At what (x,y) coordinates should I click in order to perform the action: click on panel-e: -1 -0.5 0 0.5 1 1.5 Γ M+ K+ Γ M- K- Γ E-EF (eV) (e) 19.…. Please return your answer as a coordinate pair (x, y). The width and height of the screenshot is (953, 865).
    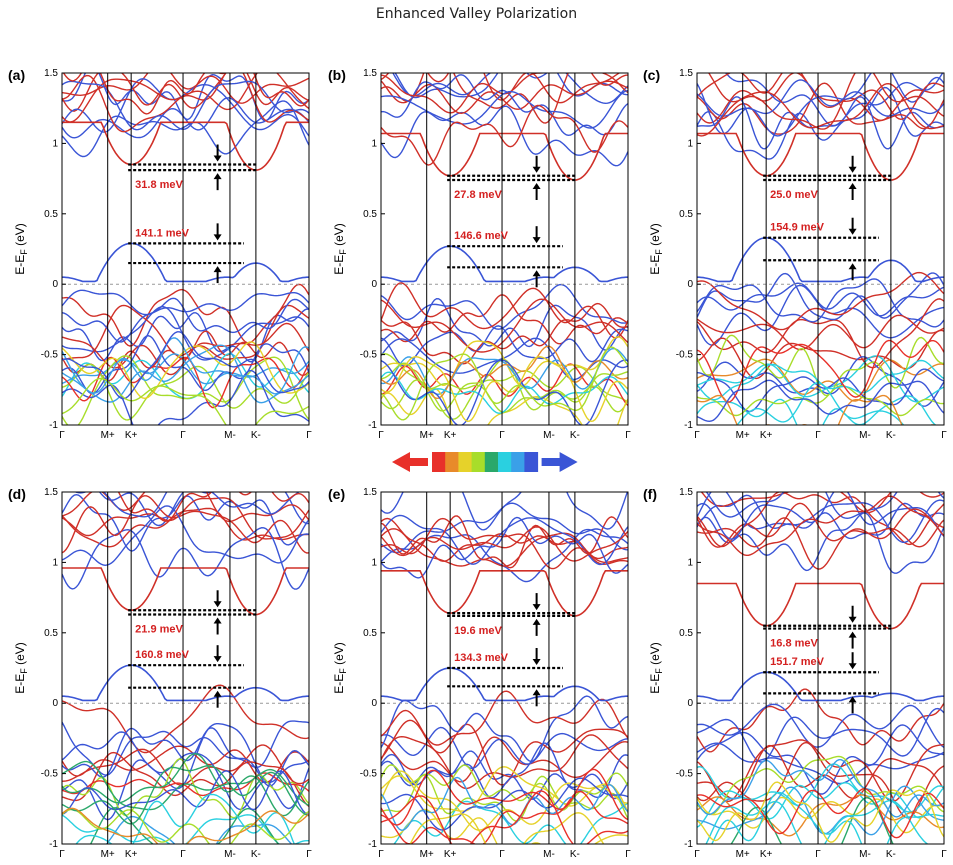
    Looking at the image, I should click on (479, 673).